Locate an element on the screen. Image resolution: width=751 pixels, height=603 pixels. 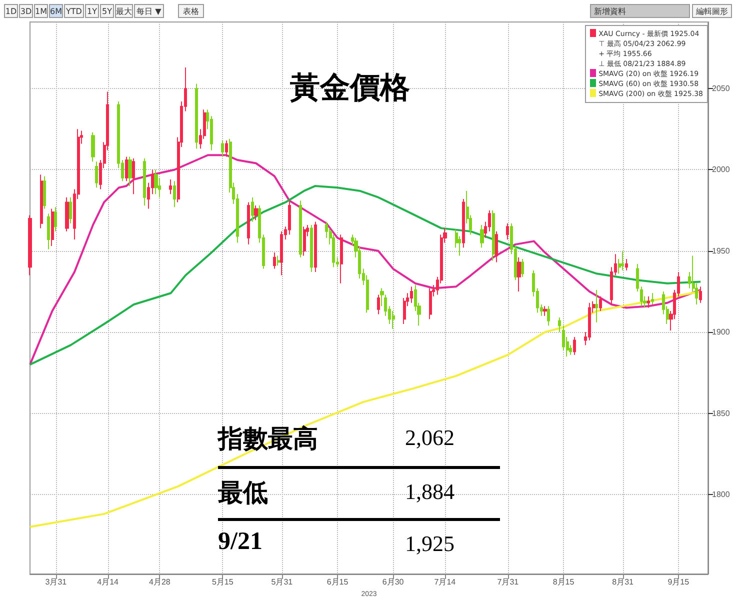
text: 1M is located at coordinates (41, 11).